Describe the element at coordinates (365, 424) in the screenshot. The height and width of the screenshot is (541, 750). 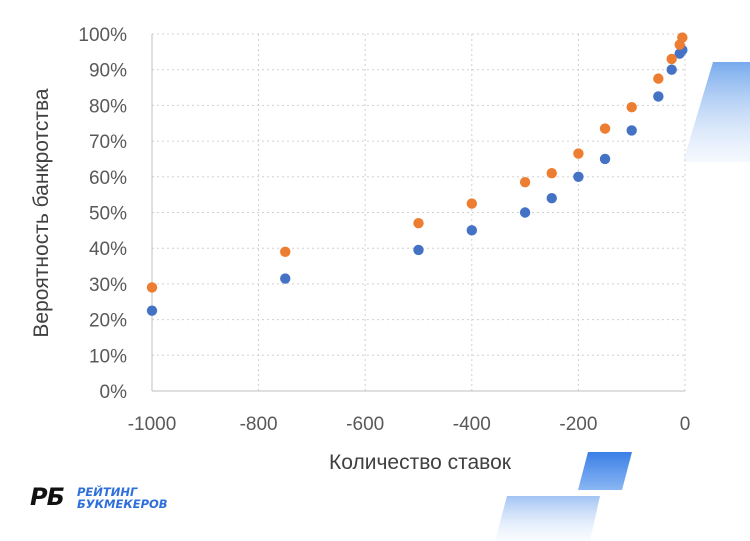
I see `x-tick-label: -600` at that location.